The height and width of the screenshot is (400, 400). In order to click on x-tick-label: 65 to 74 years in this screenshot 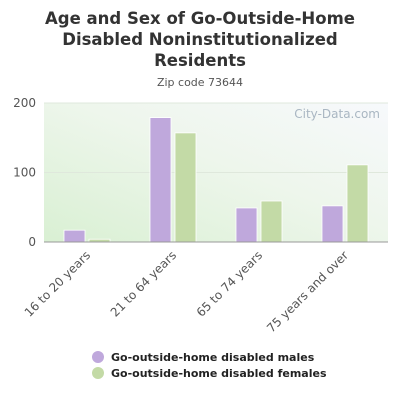, I will do `click(229, 283)`.